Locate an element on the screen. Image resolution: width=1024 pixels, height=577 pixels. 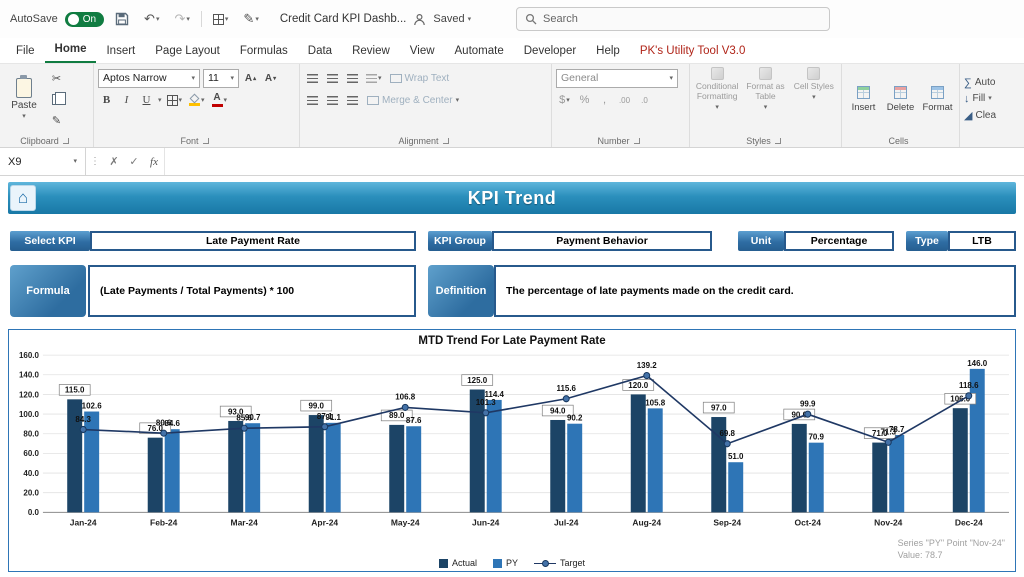
cell-styles-icon is located at coordinates (814, 73).